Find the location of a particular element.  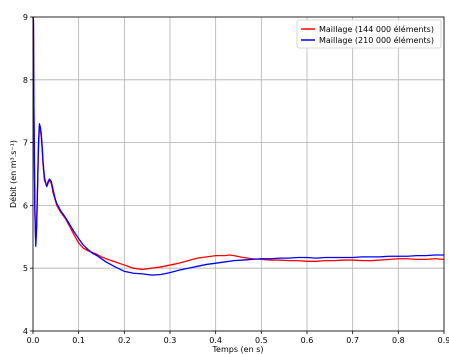

y-tick-label: 5 is located at coordinates (25, 268).